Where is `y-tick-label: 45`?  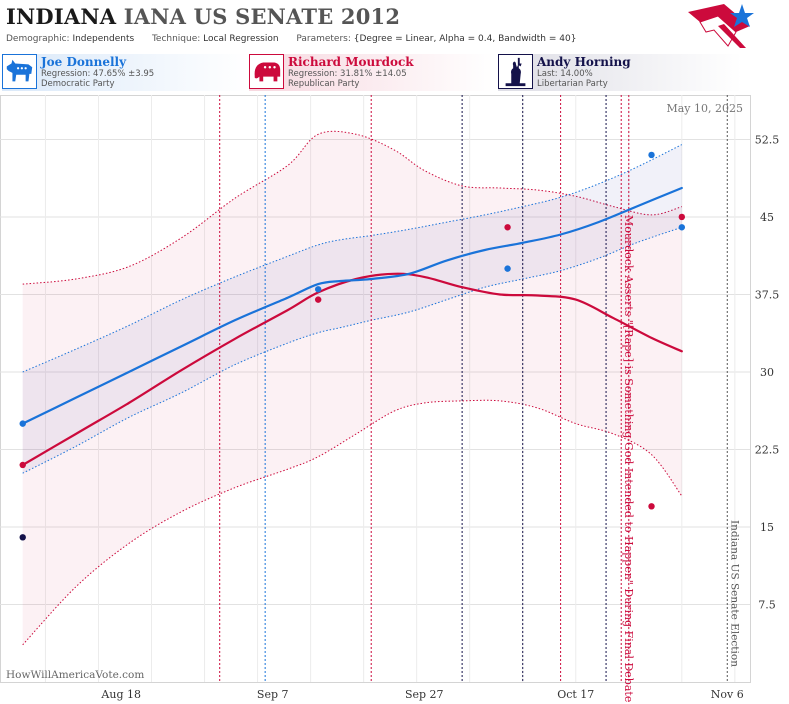
y-tick-label: 45 is located at coordinates (767, 217).